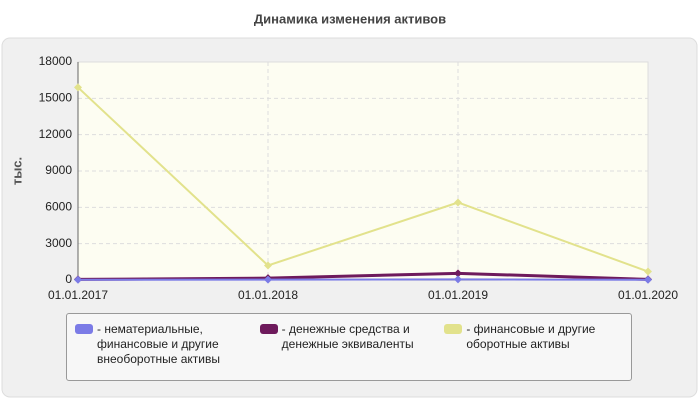 The image size is (700, 400). What do you see at coordinates (78, 295) in the screenshot?
I see `x-tick-label: 01.01.2017` at bounding box center [78, 295].